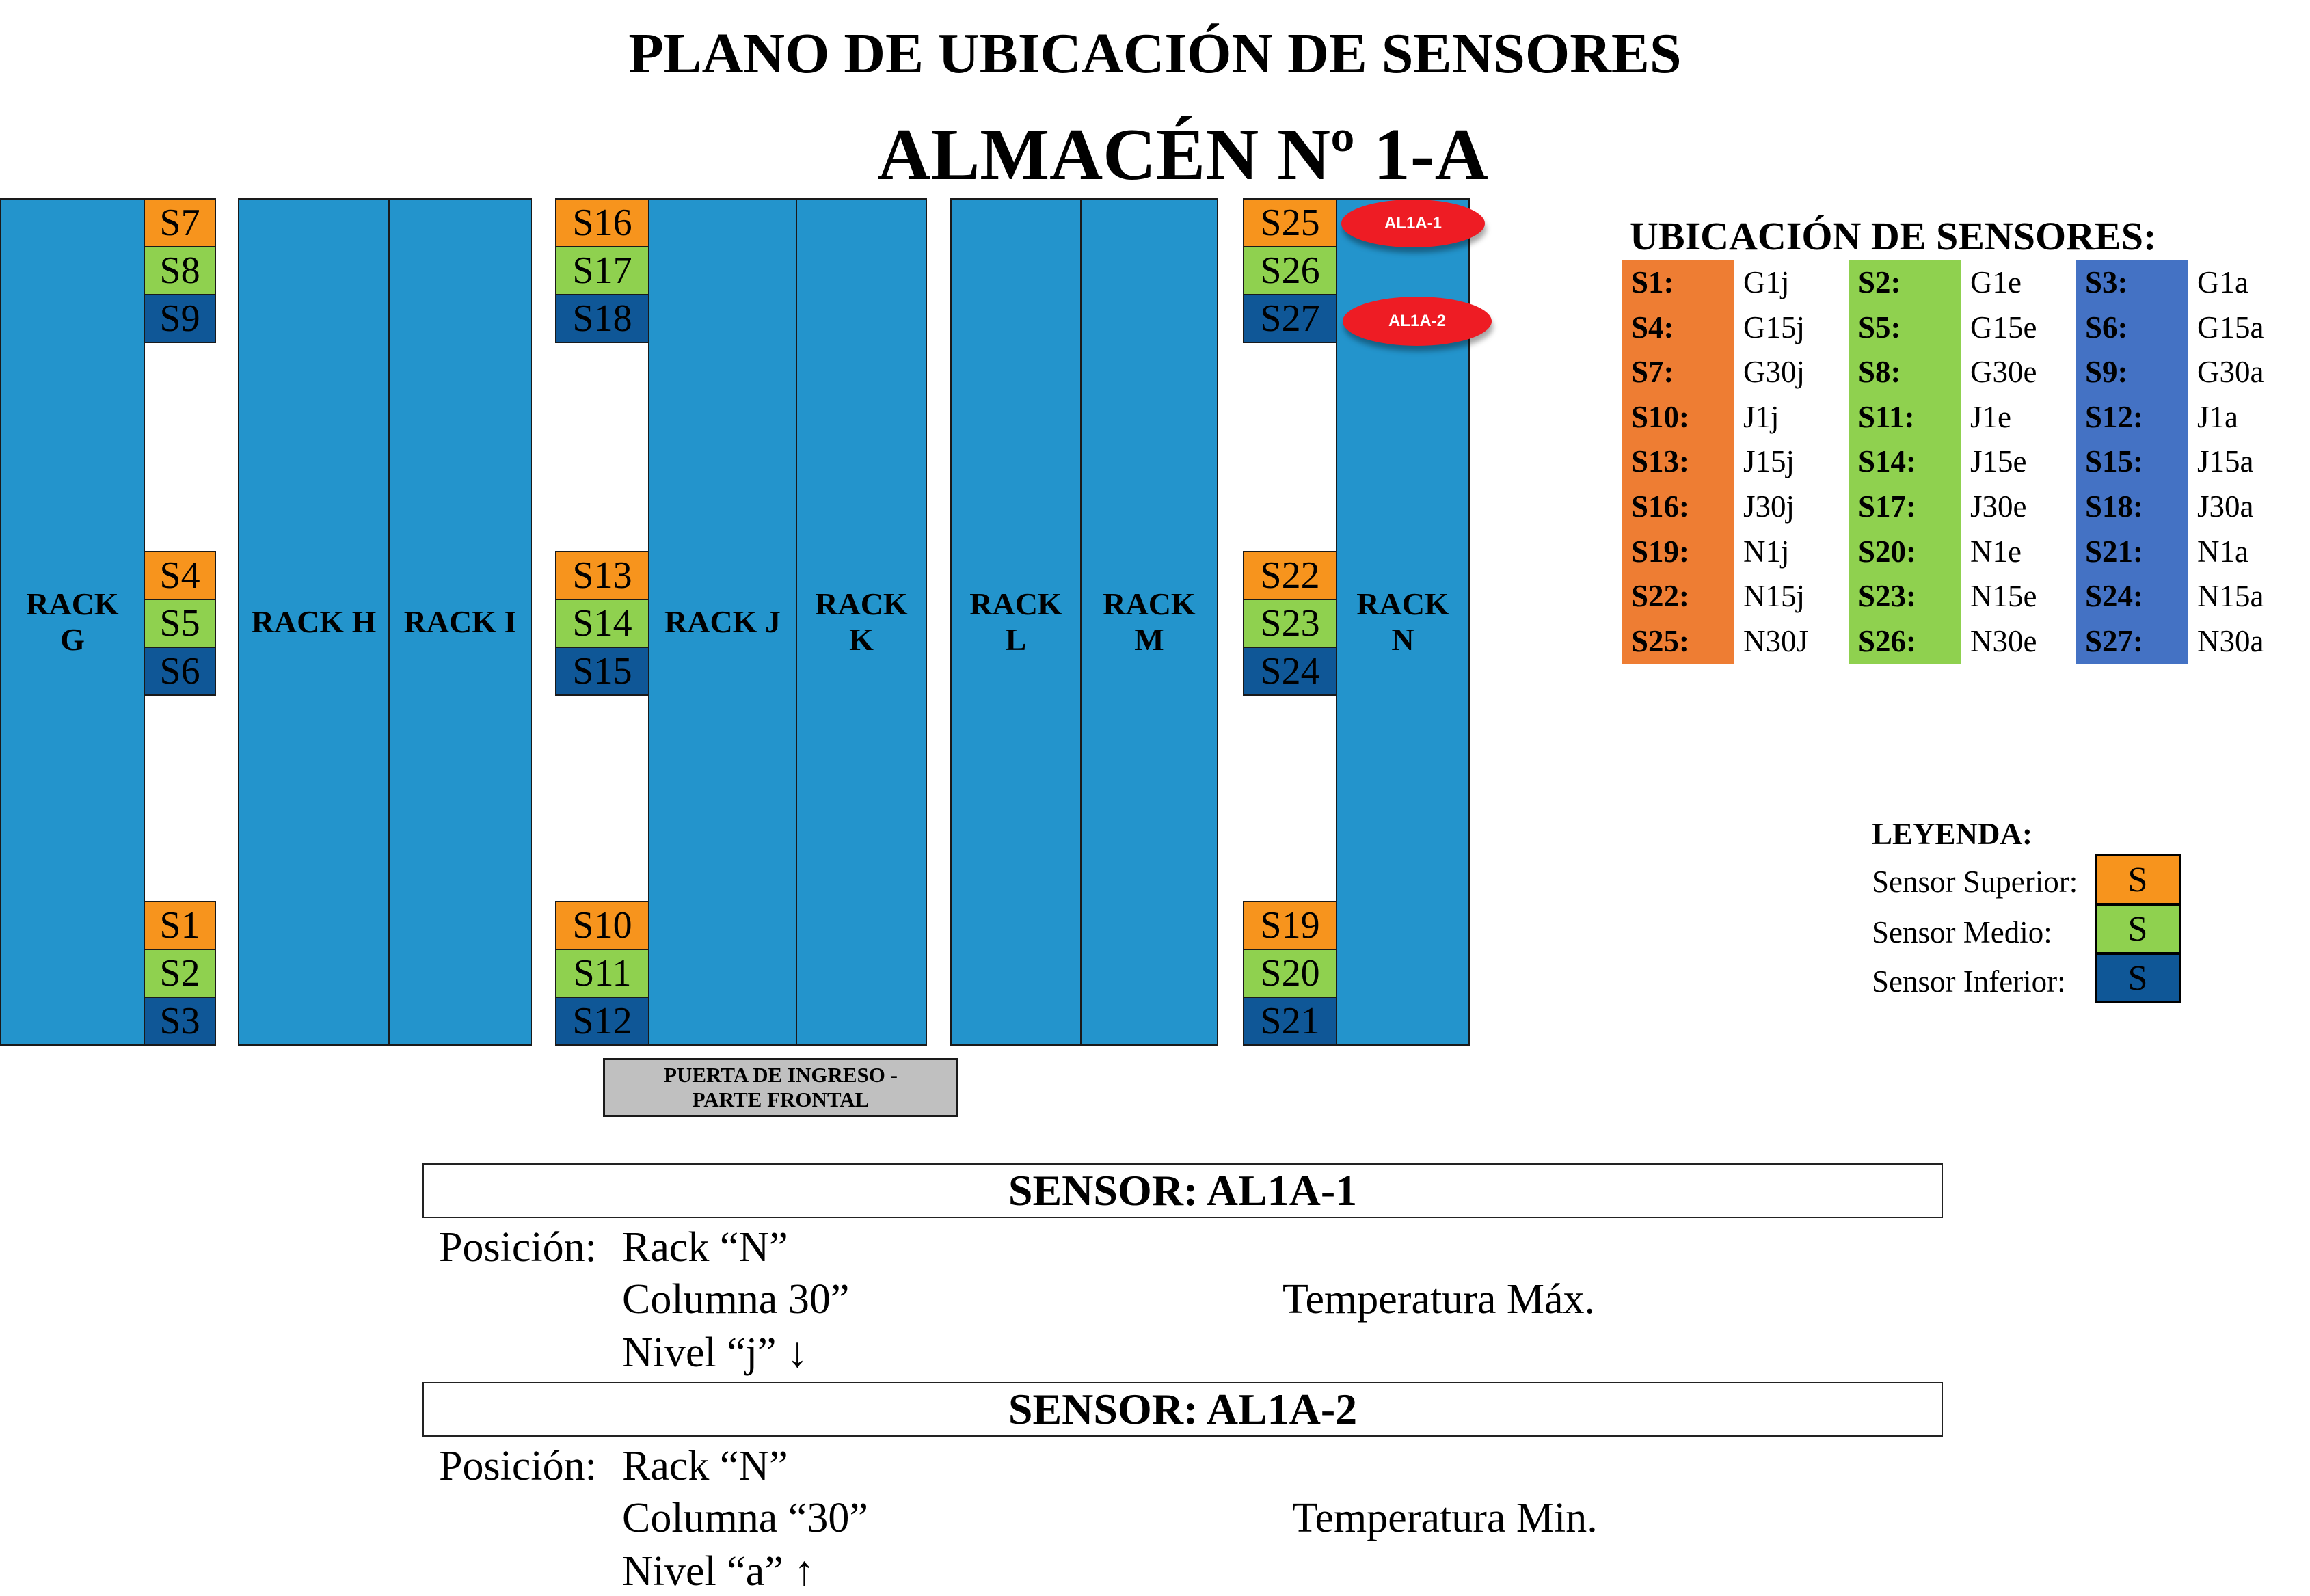  I want to click on location-code-inferior: S21:, so click(2132, 551).